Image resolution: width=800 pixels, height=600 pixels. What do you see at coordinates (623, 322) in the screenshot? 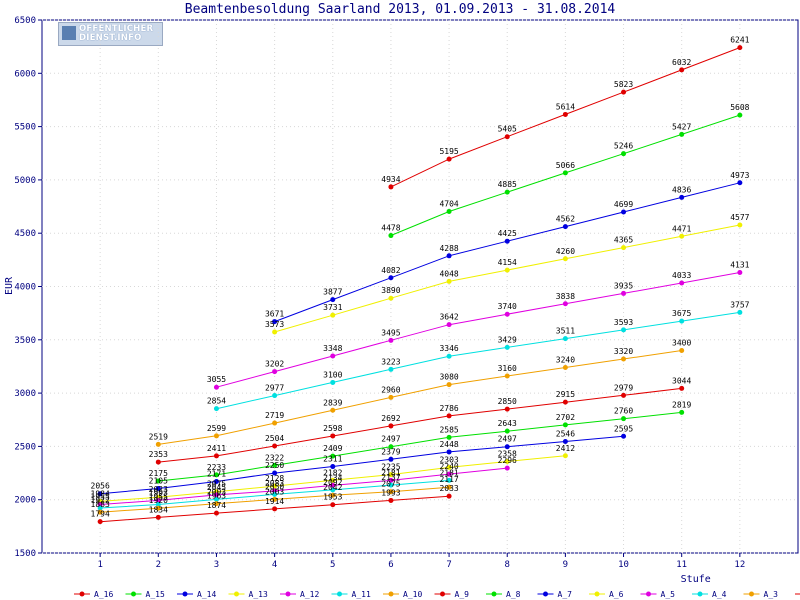
I see `data-label: 3593` at bounding box center [623, 322].